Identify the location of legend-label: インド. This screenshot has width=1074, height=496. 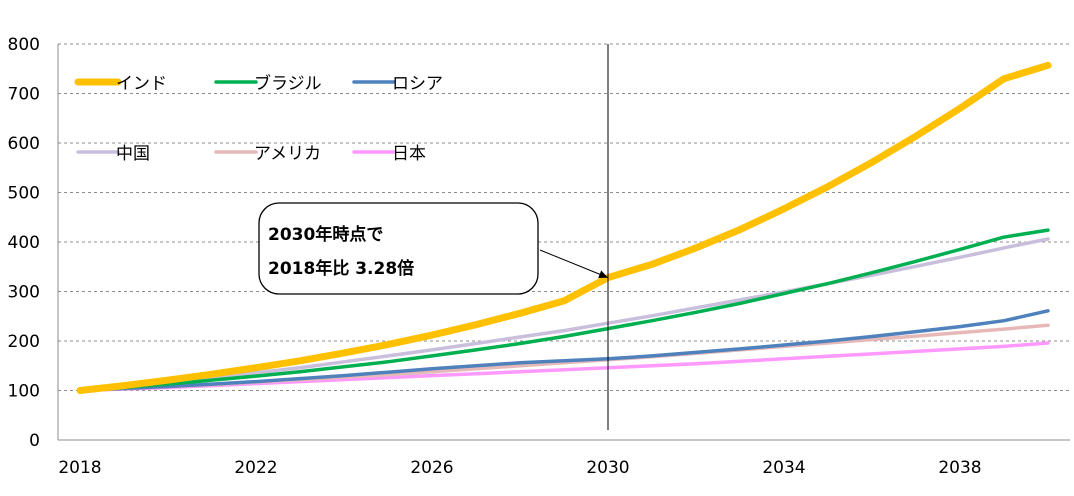
(141, 84).